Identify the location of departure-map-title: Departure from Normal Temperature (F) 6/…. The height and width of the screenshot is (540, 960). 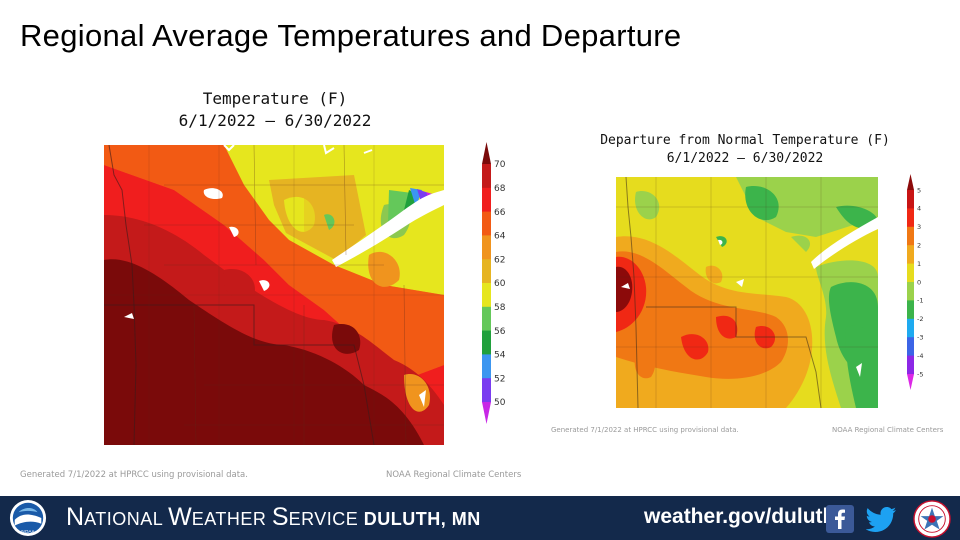
(745, 149).